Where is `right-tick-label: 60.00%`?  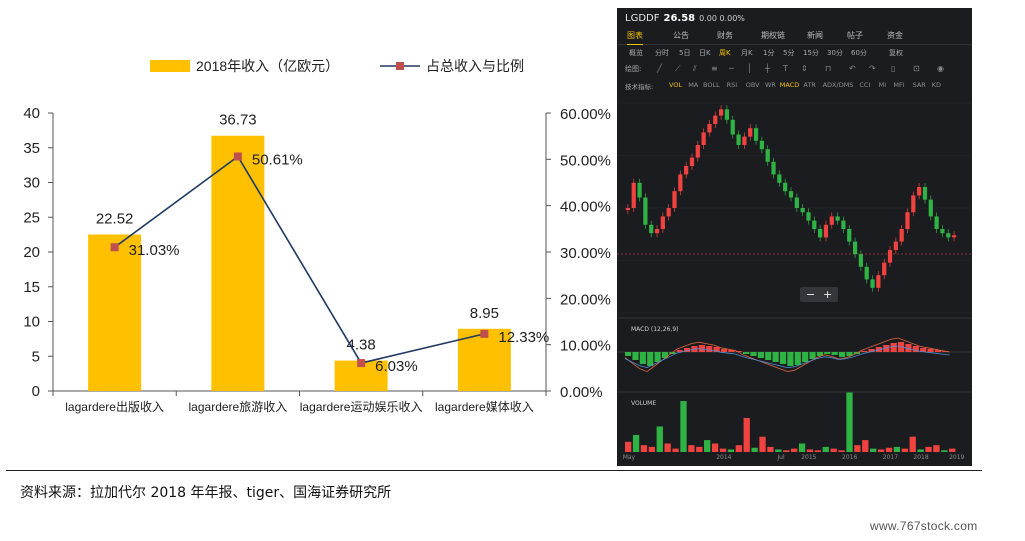 right-tick-label: 60.00% is located at coordinates (585, 114).